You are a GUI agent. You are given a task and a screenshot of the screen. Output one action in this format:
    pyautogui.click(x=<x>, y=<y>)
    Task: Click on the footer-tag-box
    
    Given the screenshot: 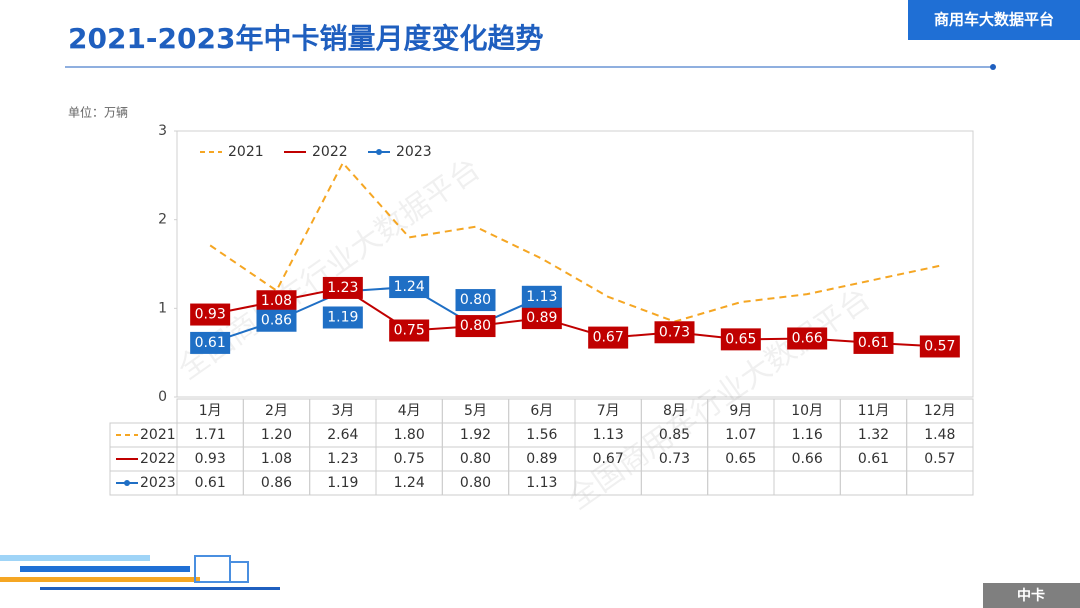 What is the action you would take?
    pyautogui.click(x=1031, y=595)
    